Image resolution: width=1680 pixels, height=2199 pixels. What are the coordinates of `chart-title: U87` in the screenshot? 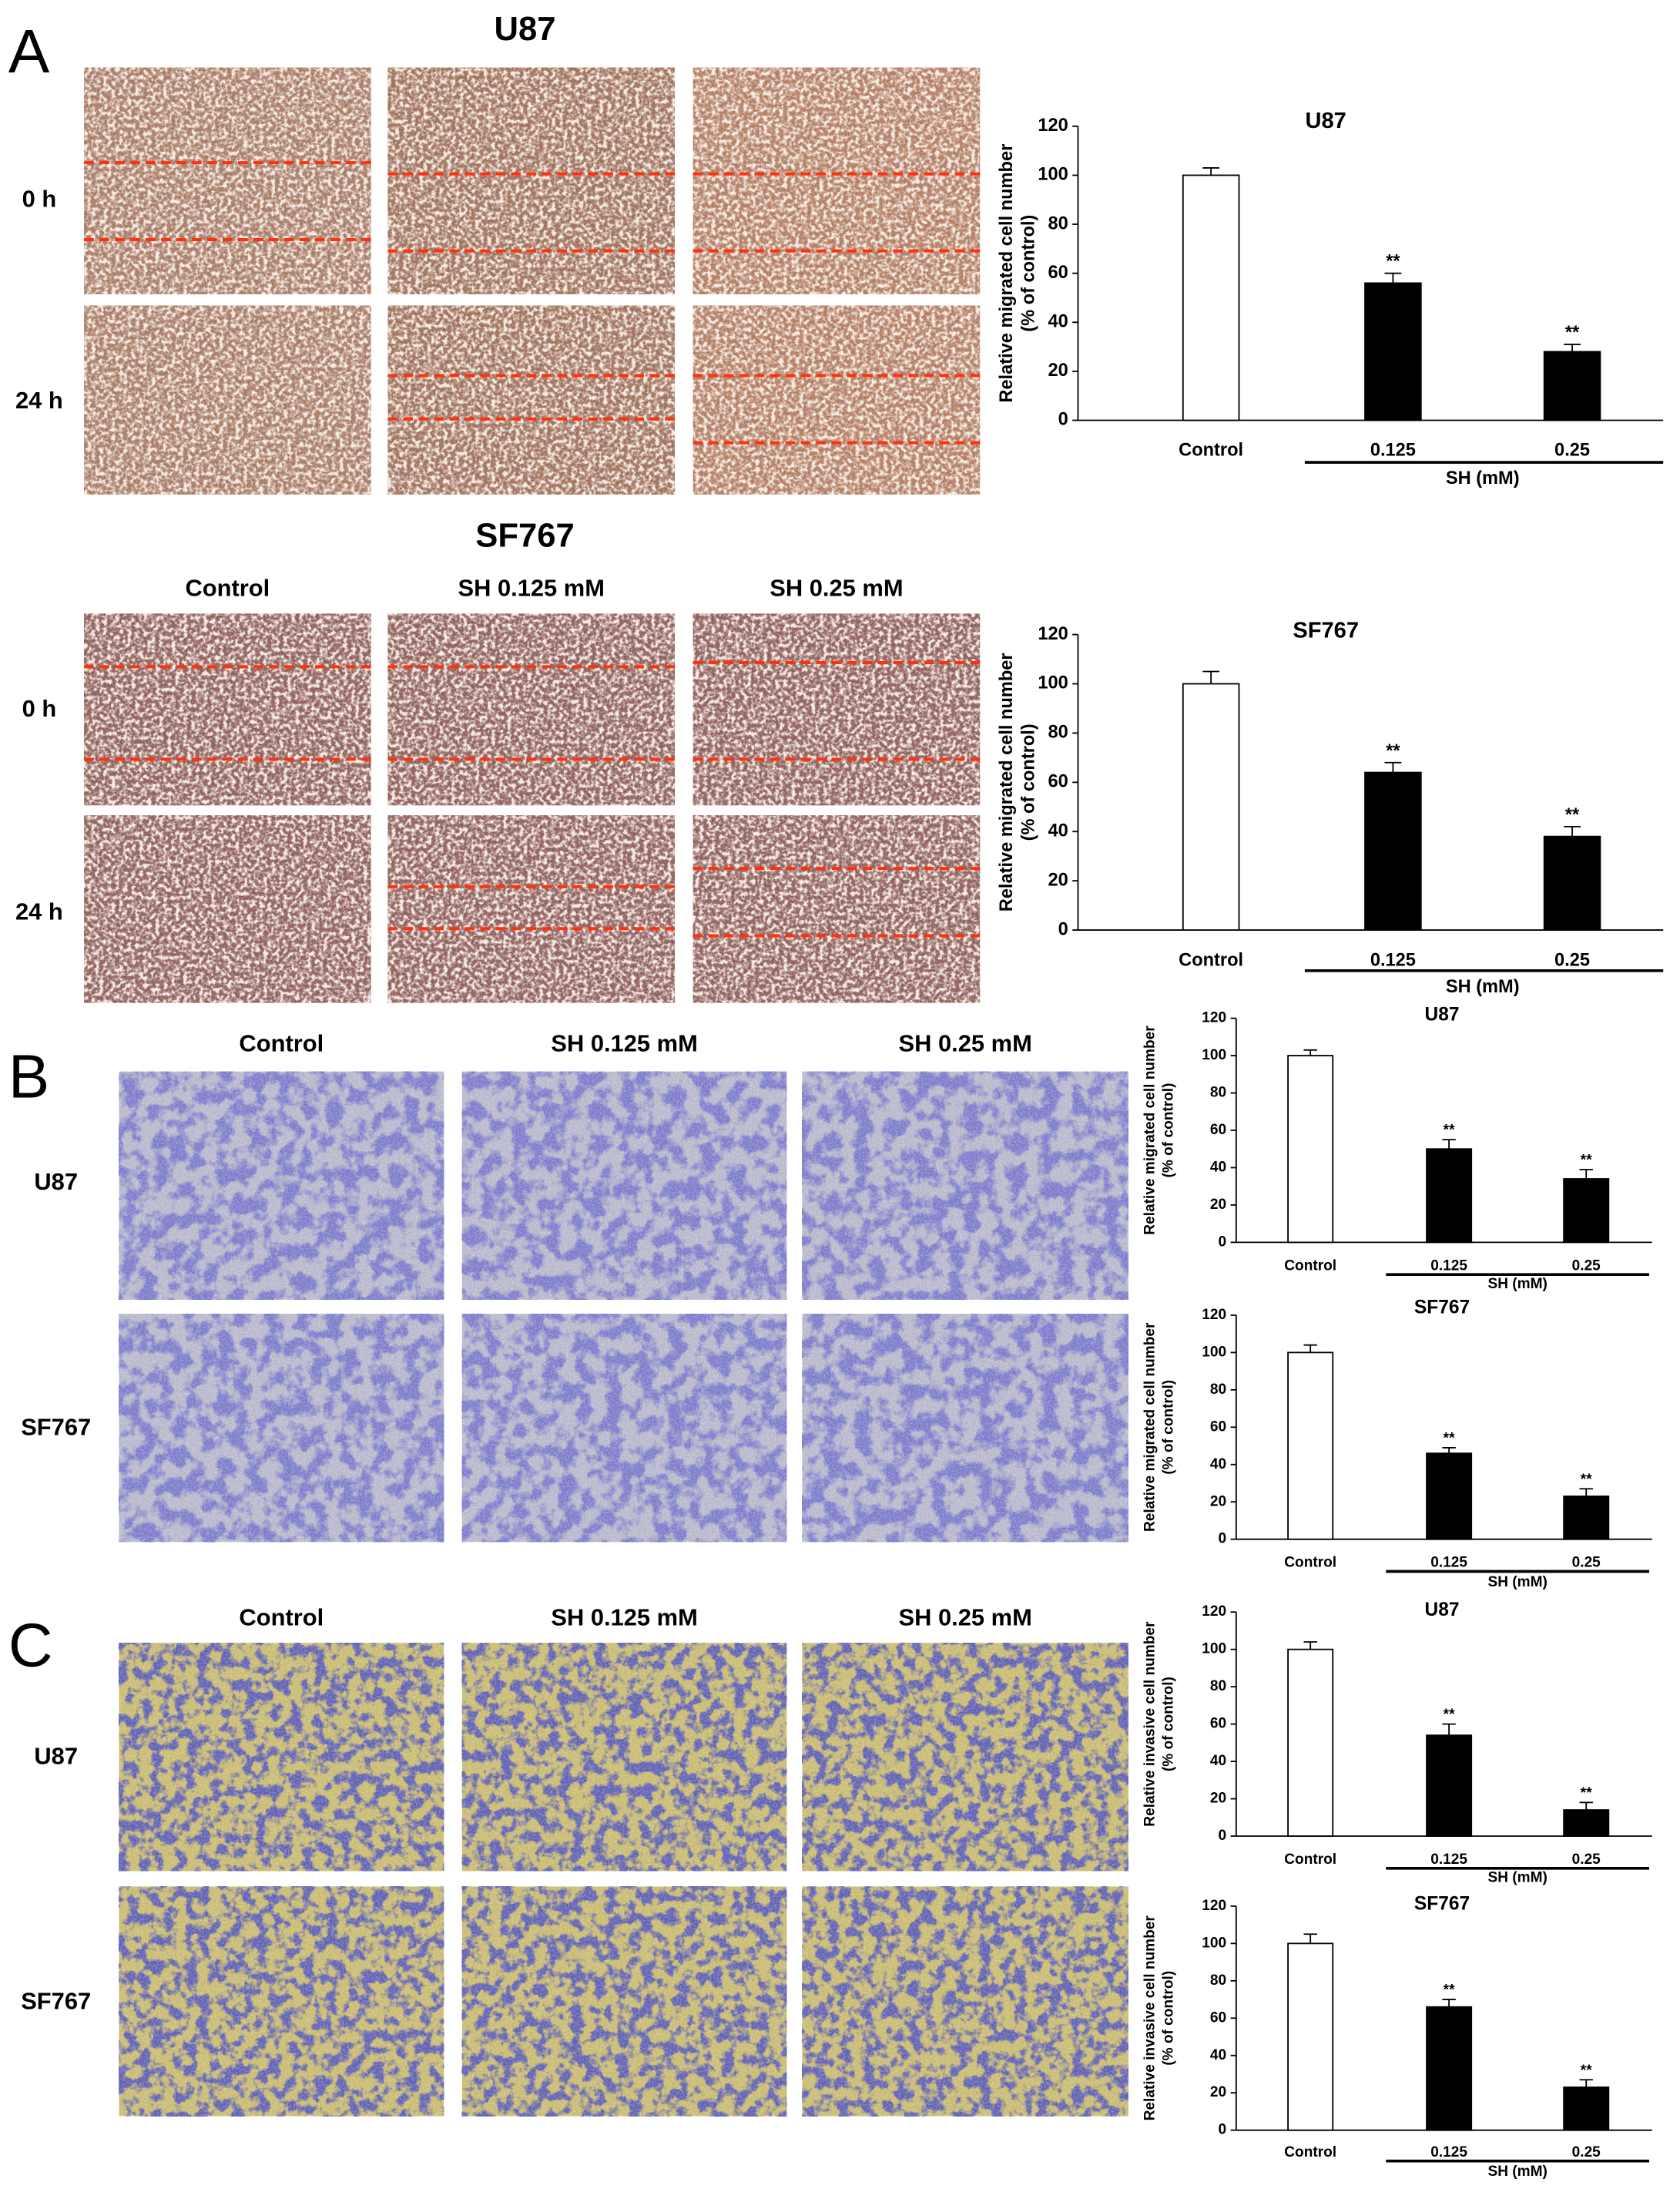 It's located at (1442, 1015).